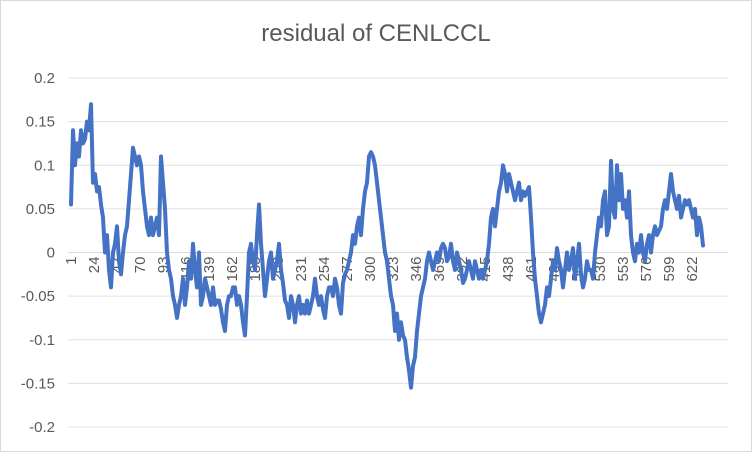  What do you see at coordinates (669, 269) in the screenshot?
I see `x-tick-label: 599` at bounding box center [669, 269].